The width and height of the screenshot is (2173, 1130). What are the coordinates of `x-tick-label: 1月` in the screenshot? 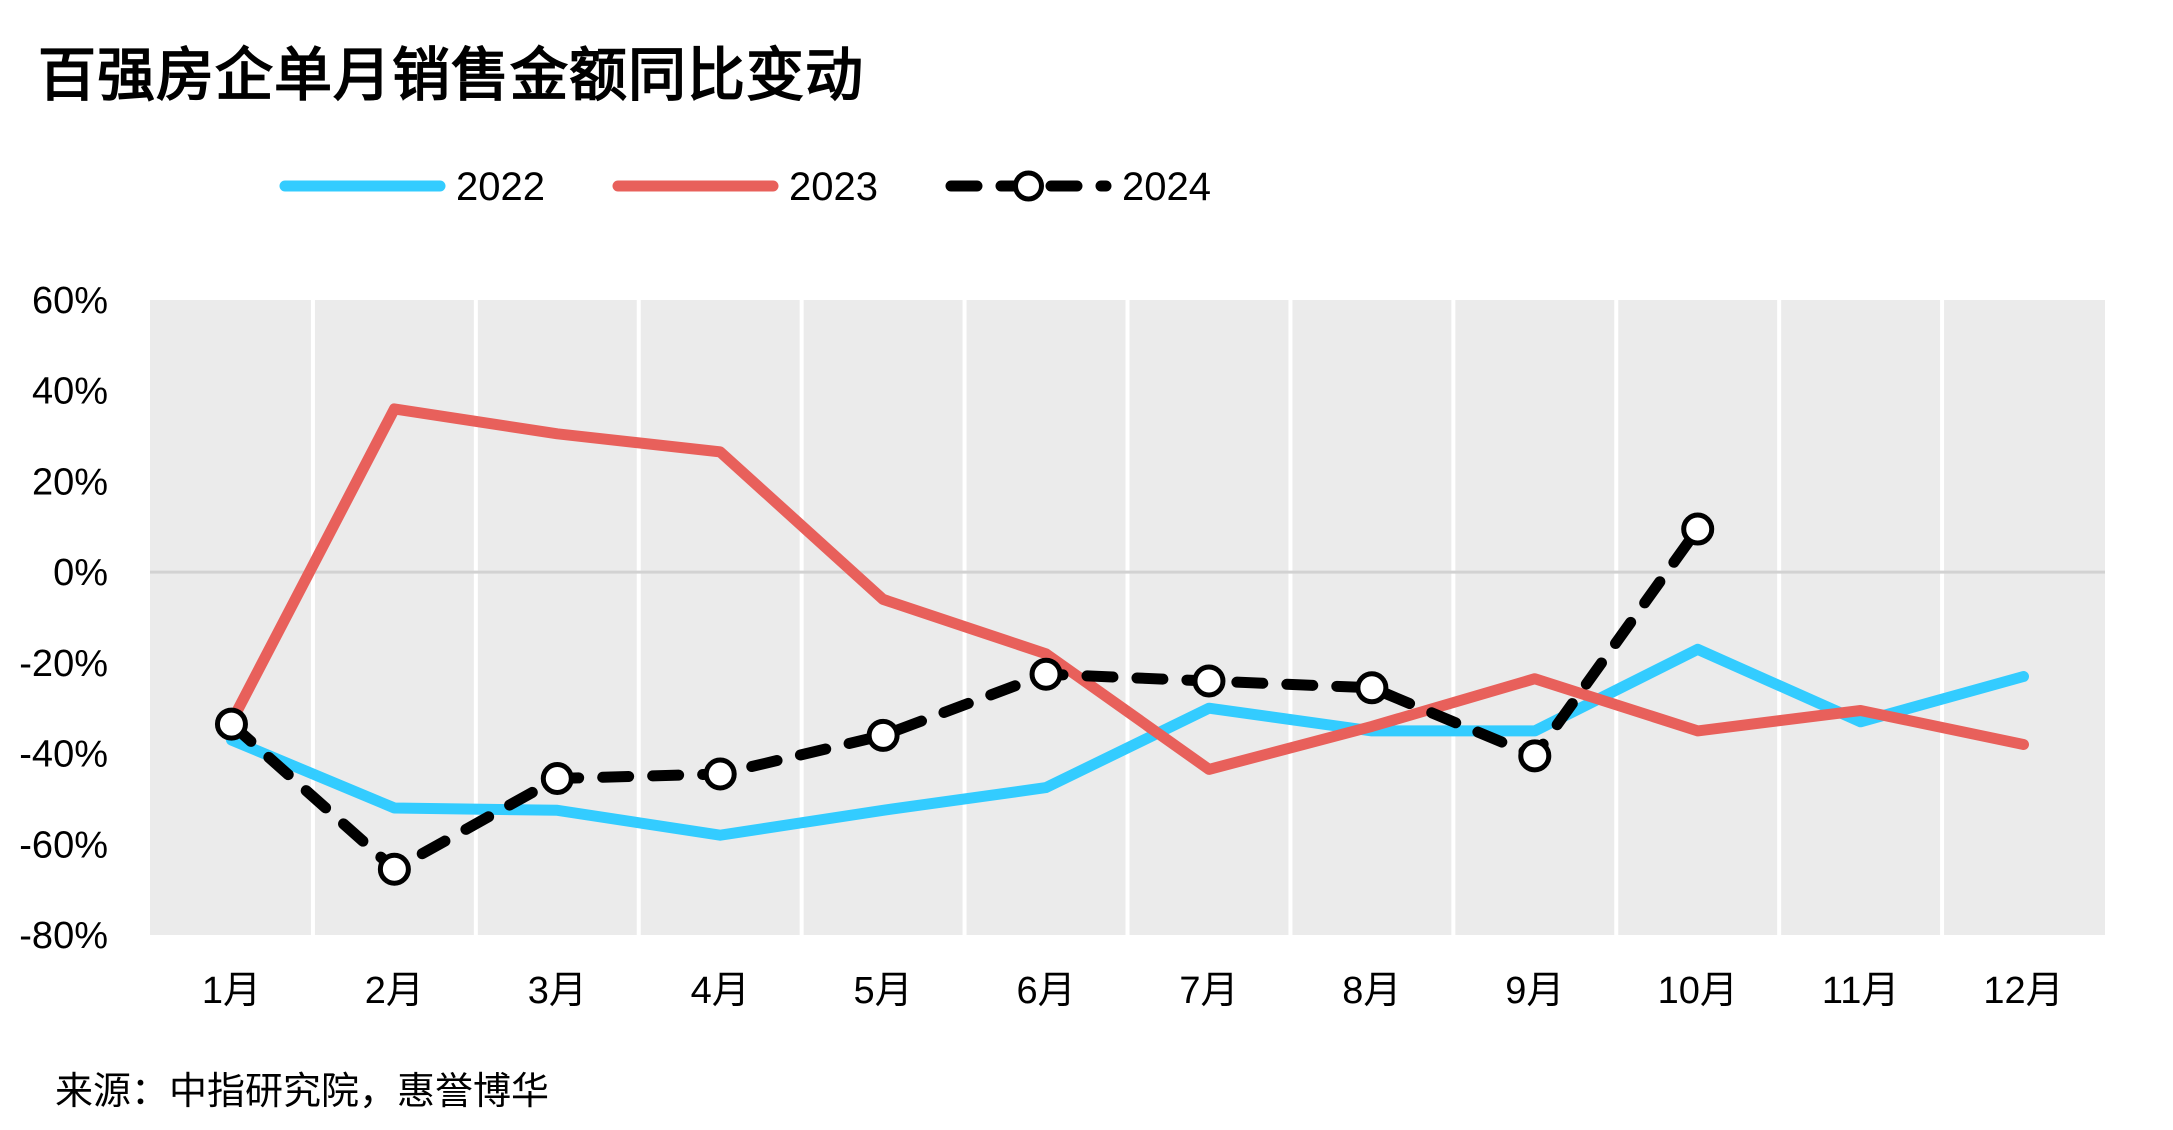 It's located at (231, 991).